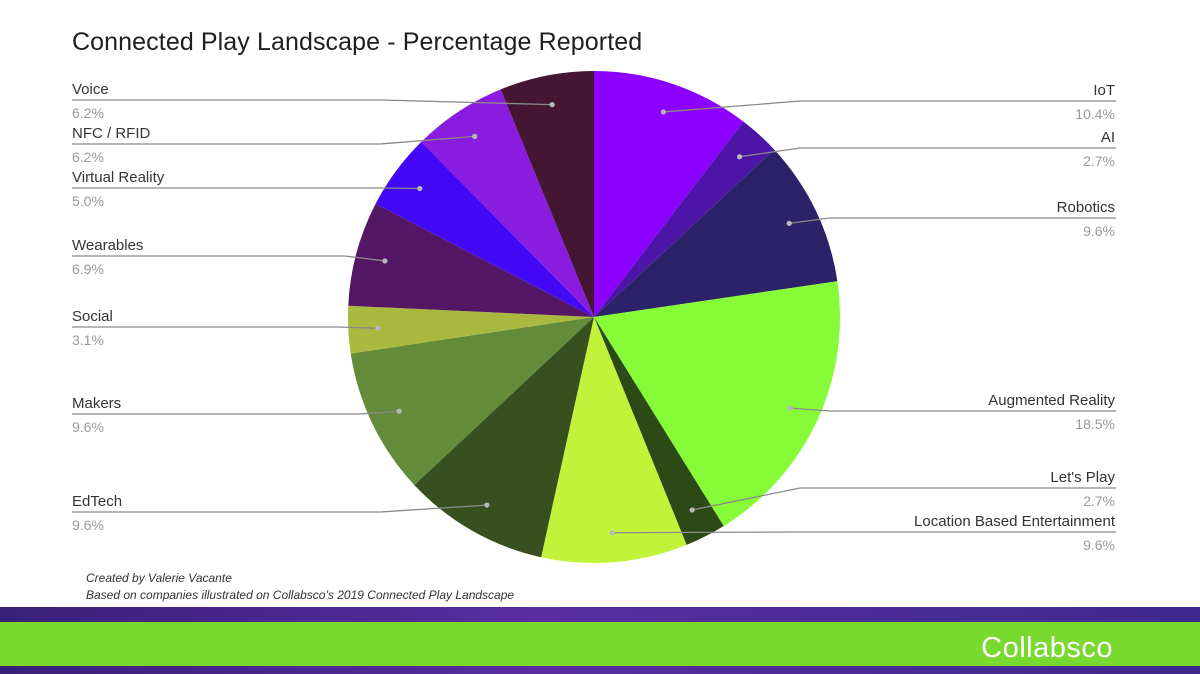 The image size is (1200, 674). I want to click on pie-slice-wearables, so click(471, 260).